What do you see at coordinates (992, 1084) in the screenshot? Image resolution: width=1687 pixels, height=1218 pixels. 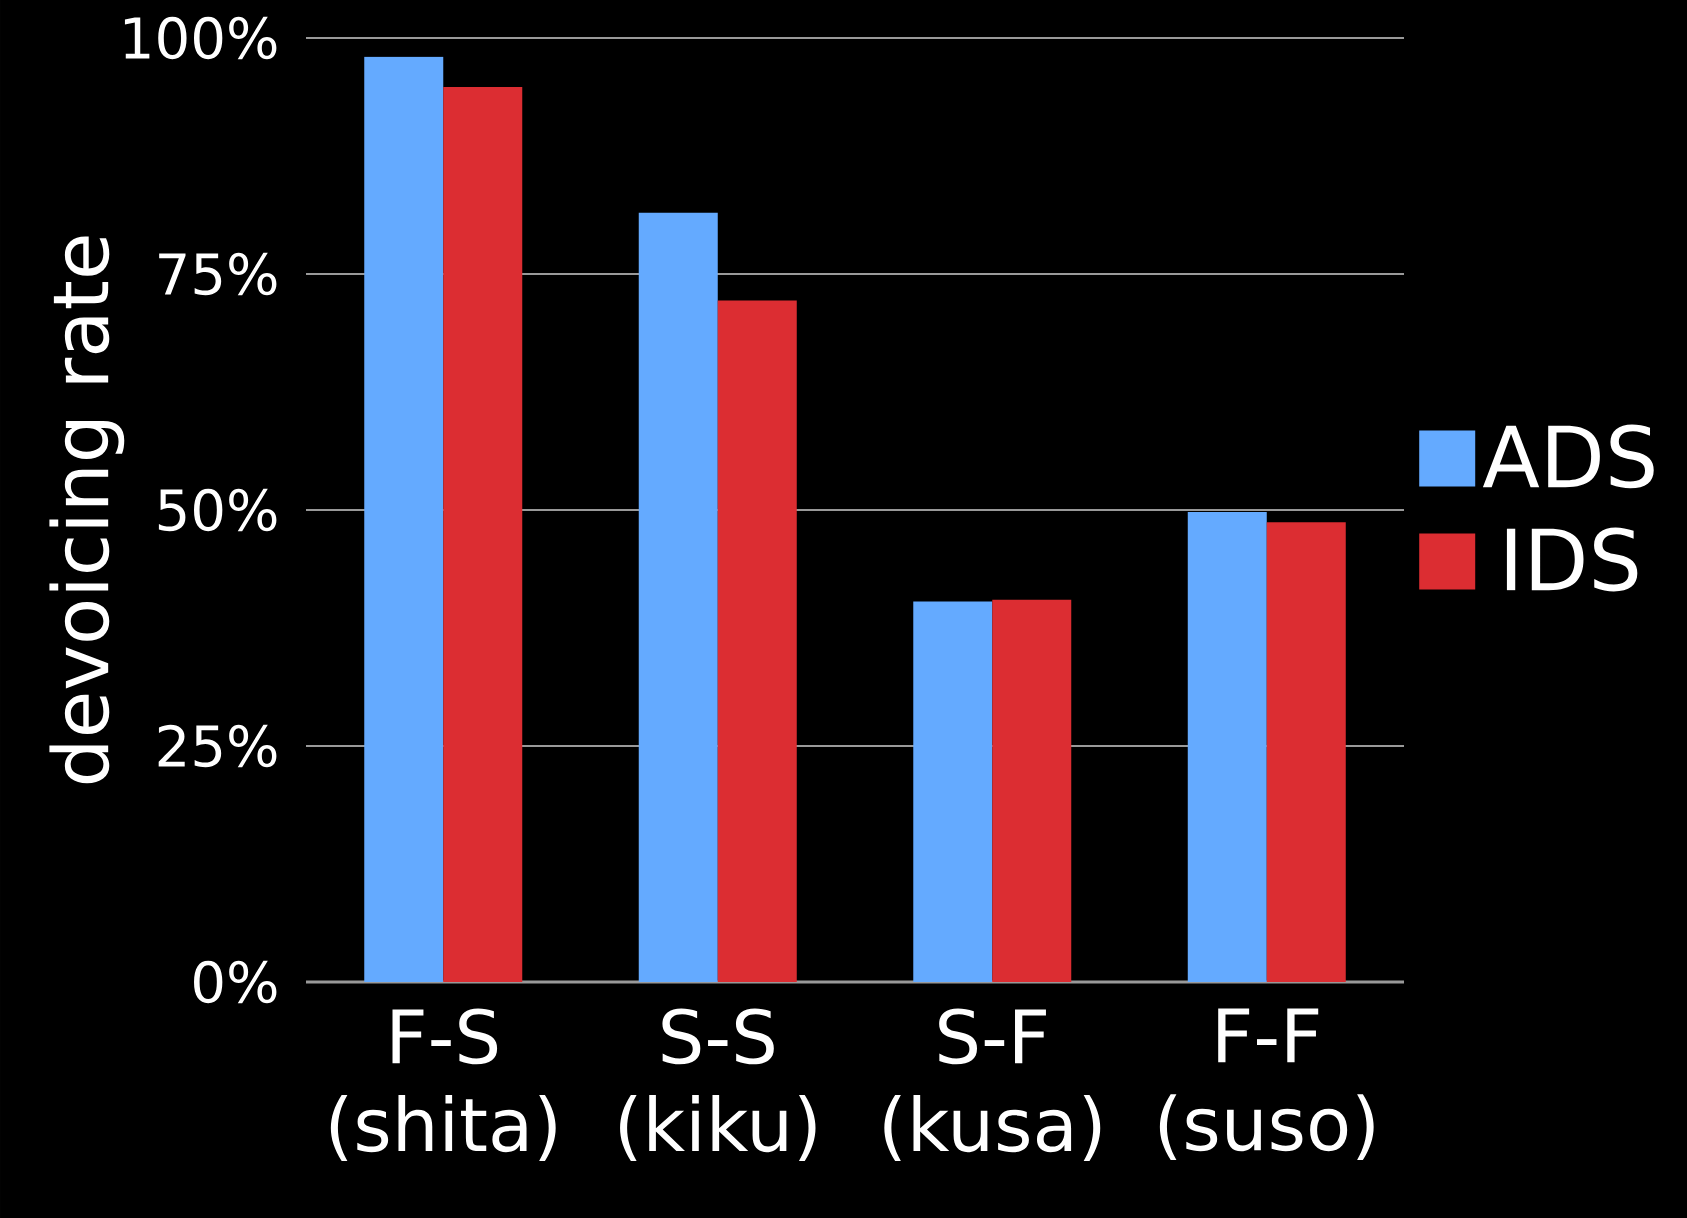 I see `x-tick-label: S-F (kusa)` at bounding box center [992, 1084].